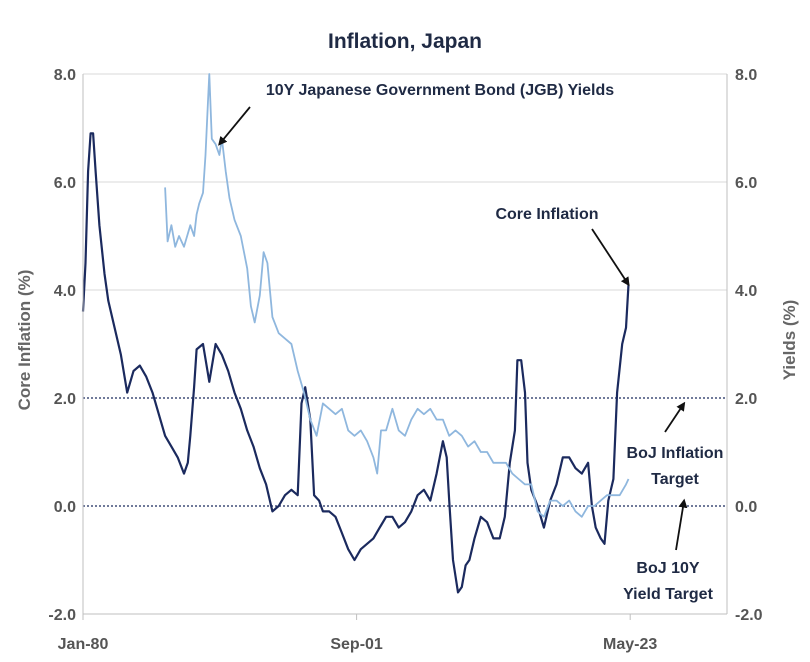  I want to click on y-tick-left-2: 4.0, so click(65, 291).